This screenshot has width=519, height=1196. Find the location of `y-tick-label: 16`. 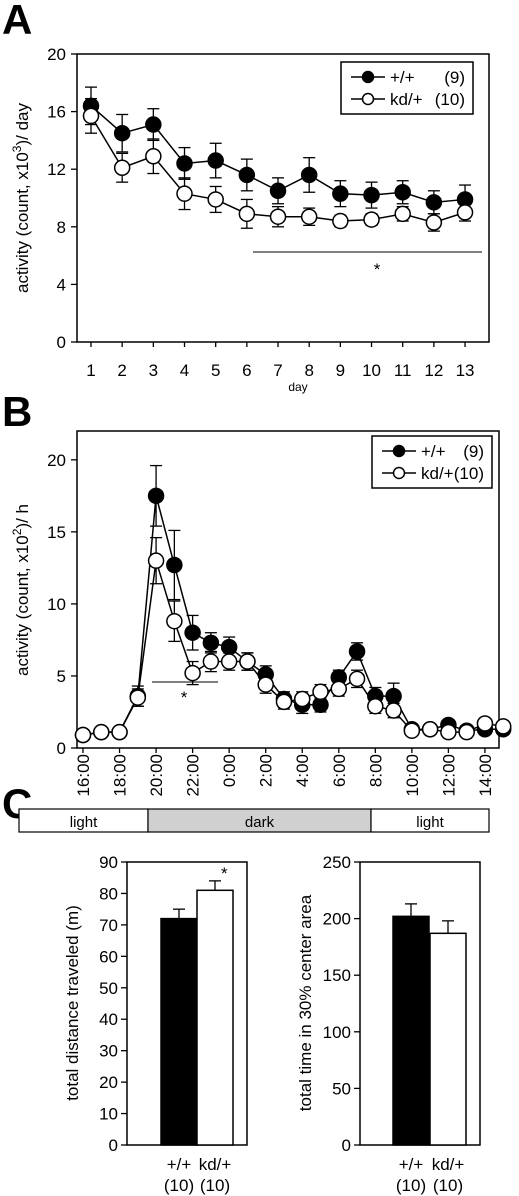

y-tick-label: 16 is located at coordinates (56, 112).